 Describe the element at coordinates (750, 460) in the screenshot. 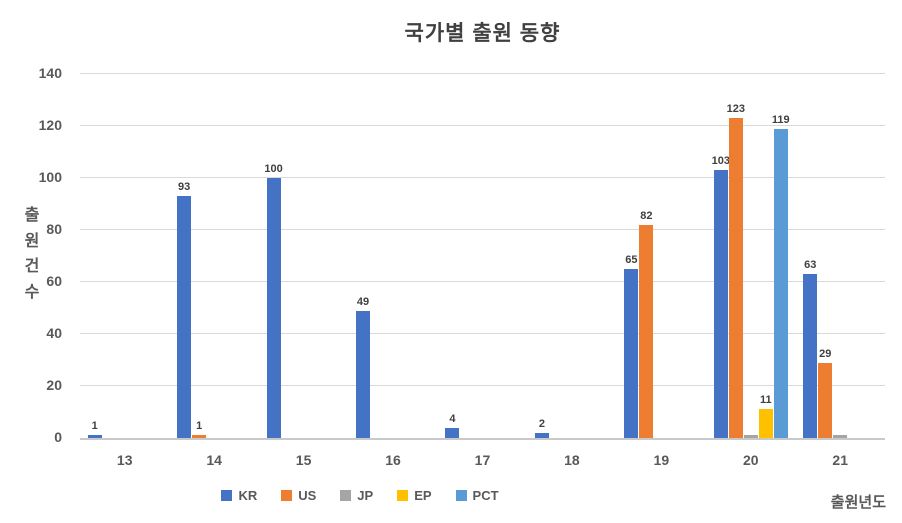

I see `x-axis-tick-label: 20` at that location.